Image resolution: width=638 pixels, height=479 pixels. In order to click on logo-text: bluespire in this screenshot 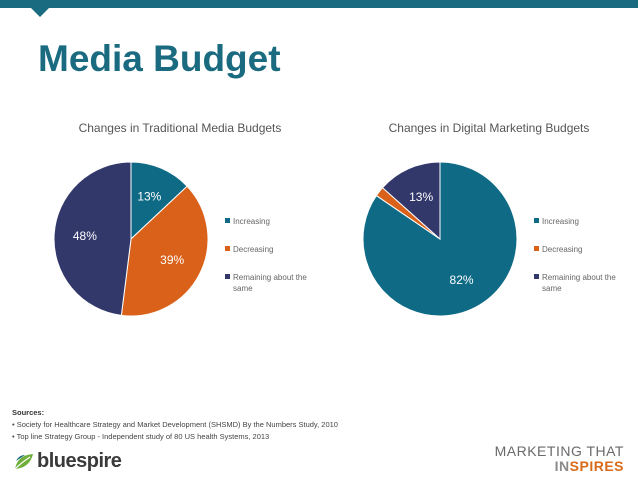, I will do `click(79, 461)`.